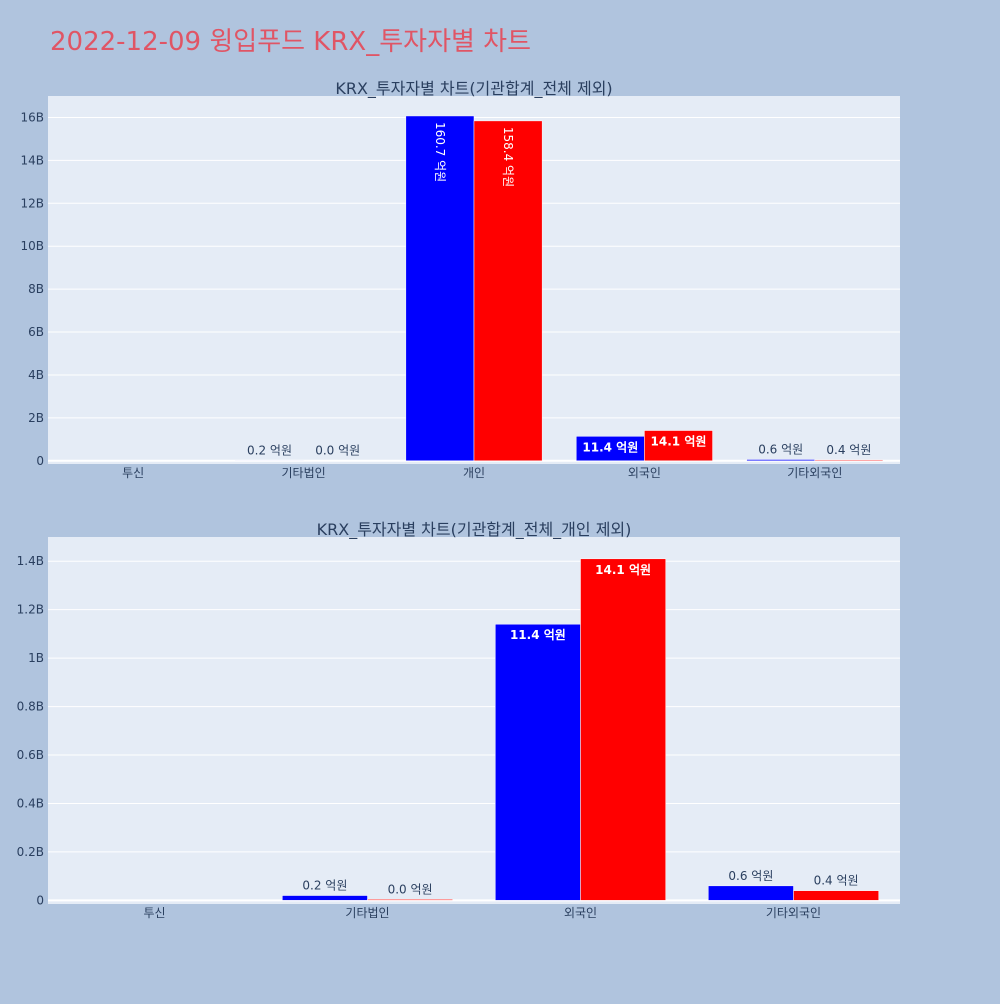 This screenshot has width=1000, height=1004. I want to click on data-label: 160.7 억원, so click(440, 152).